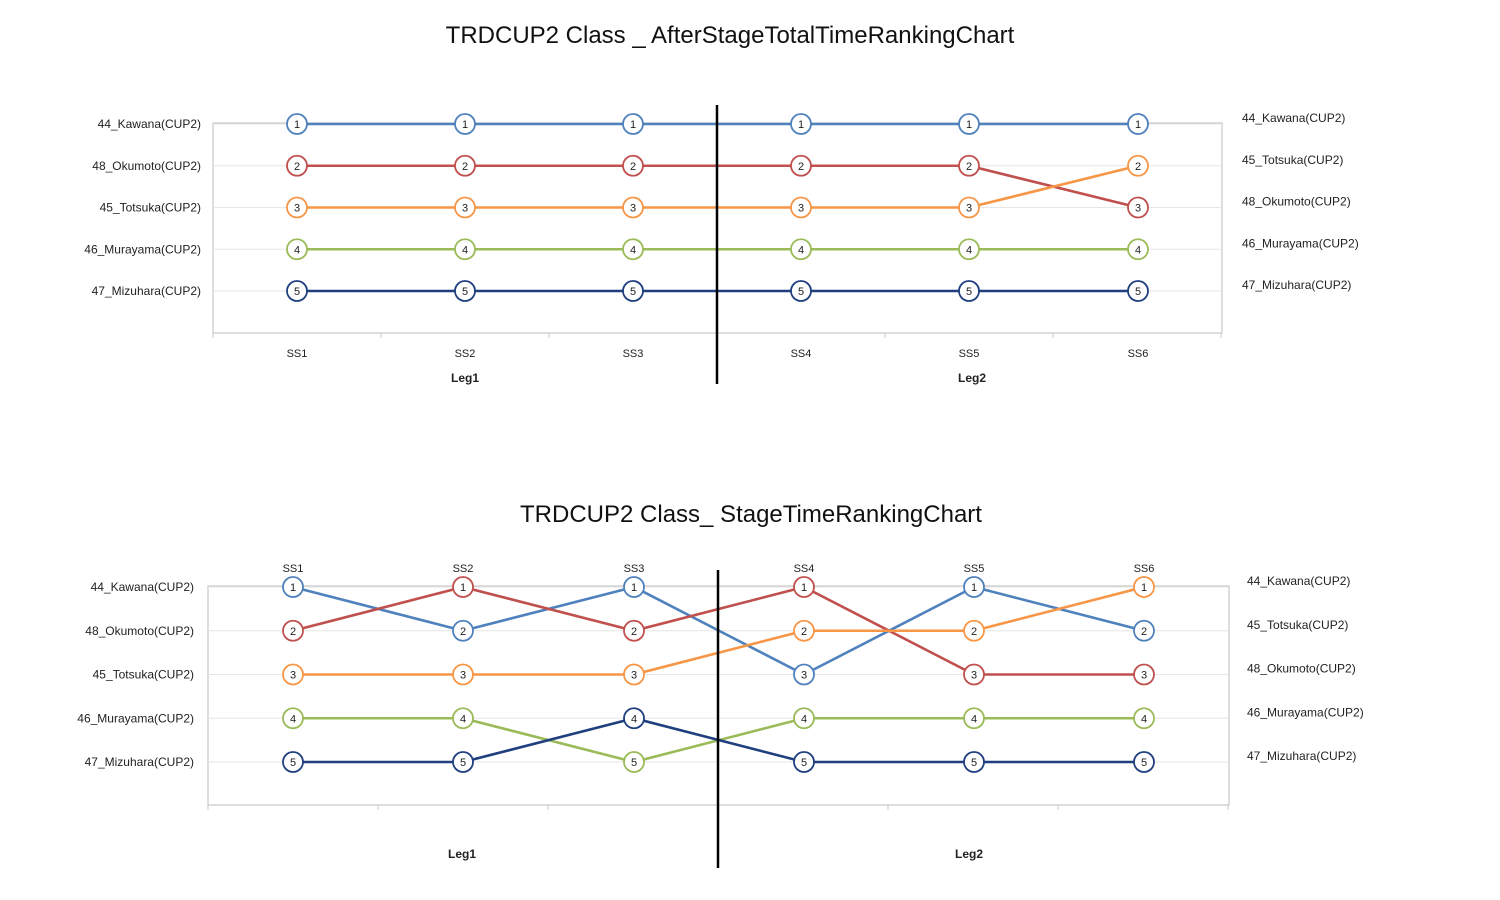 This screenshot has height=900, width=1500. I want to click on x-tick-label: SS4, so click(801, 354).